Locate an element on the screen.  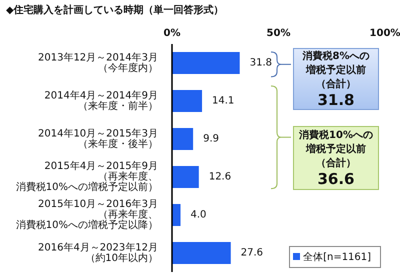
y-tick-label: 2013年12月～2014年3月（今年度内） is located at coordinates (98, 62).